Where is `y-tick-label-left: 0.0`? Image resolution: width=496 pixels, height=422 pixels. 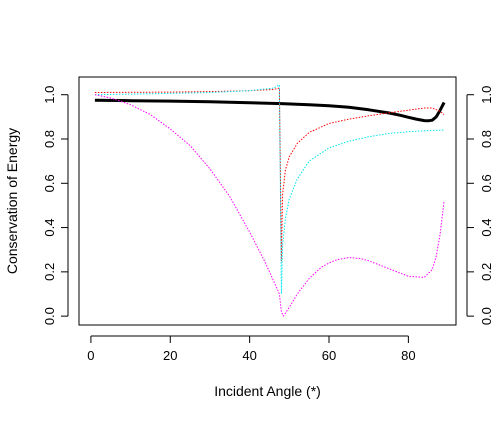 y-tick-label-left: 0.0 is located at coordinates (49, 316).